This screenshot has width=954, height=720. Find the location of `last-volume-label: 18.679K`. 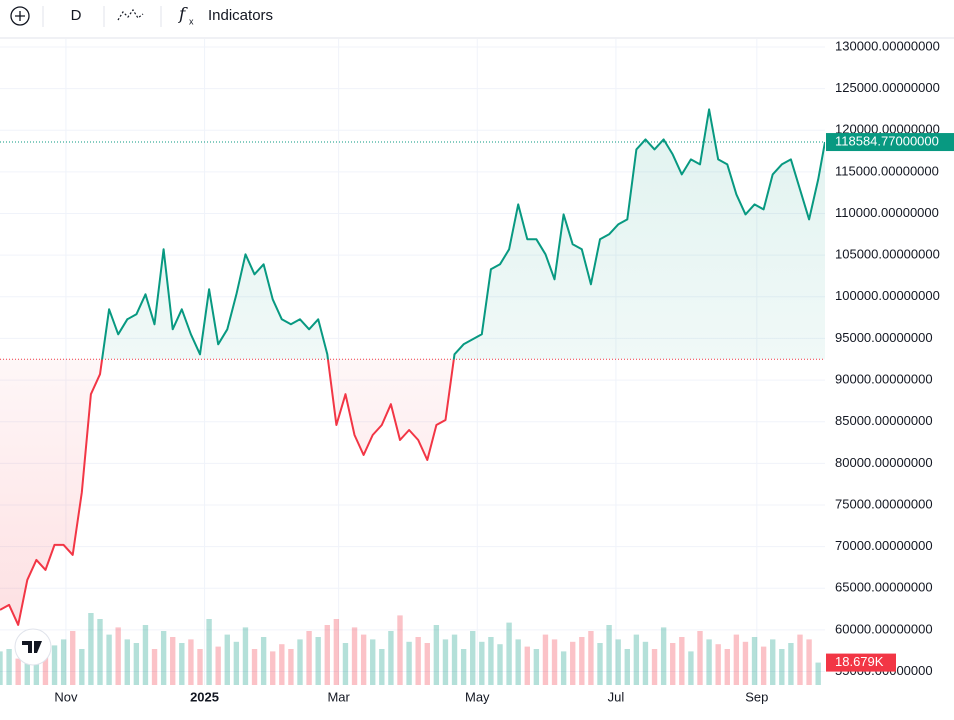

last-volume-label: 18.679K is located at coordinates (859, 661).